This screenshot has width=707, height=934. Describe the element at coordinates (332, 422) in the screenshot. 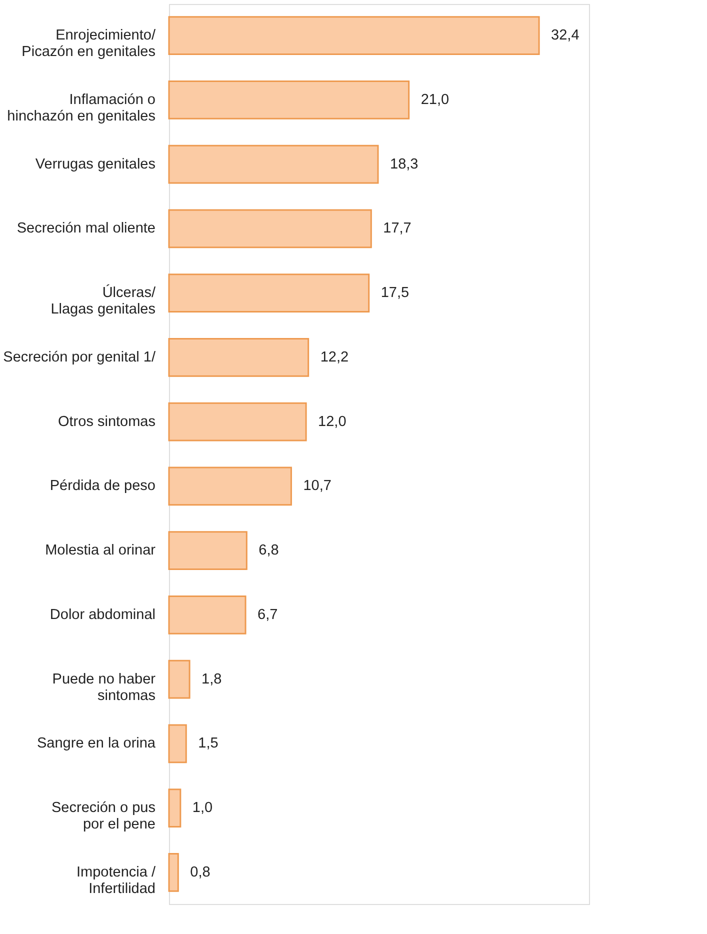

I see `data-label: 12,0` at that location.